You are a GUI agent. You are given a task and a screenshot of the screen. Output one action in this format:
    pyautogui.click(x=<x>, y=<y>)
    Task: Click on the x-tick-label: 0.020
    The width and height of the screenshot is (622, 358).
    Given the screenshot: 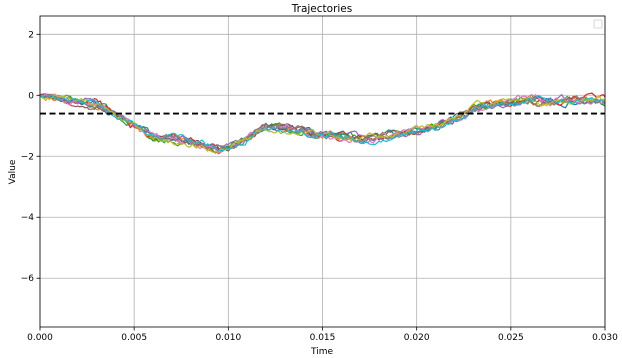 What is the action you would take?
    pyautogui.click(x=417, y=338)
    